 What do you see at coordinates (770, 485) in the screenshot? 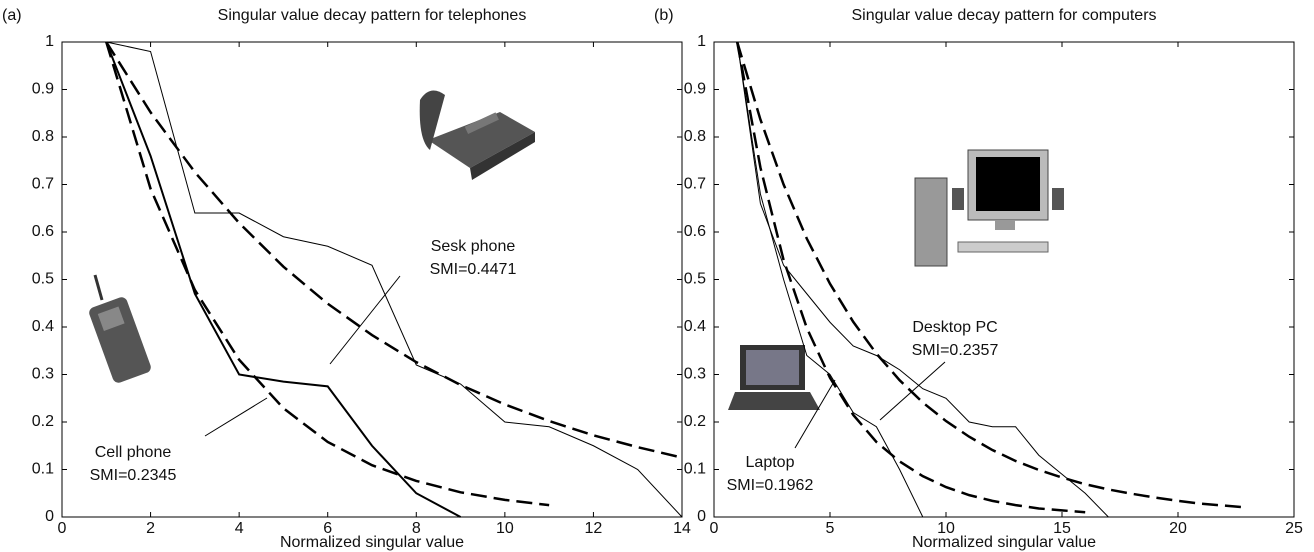
I see `annotation: SMI=0.1962` at bounding box center [770, 485].